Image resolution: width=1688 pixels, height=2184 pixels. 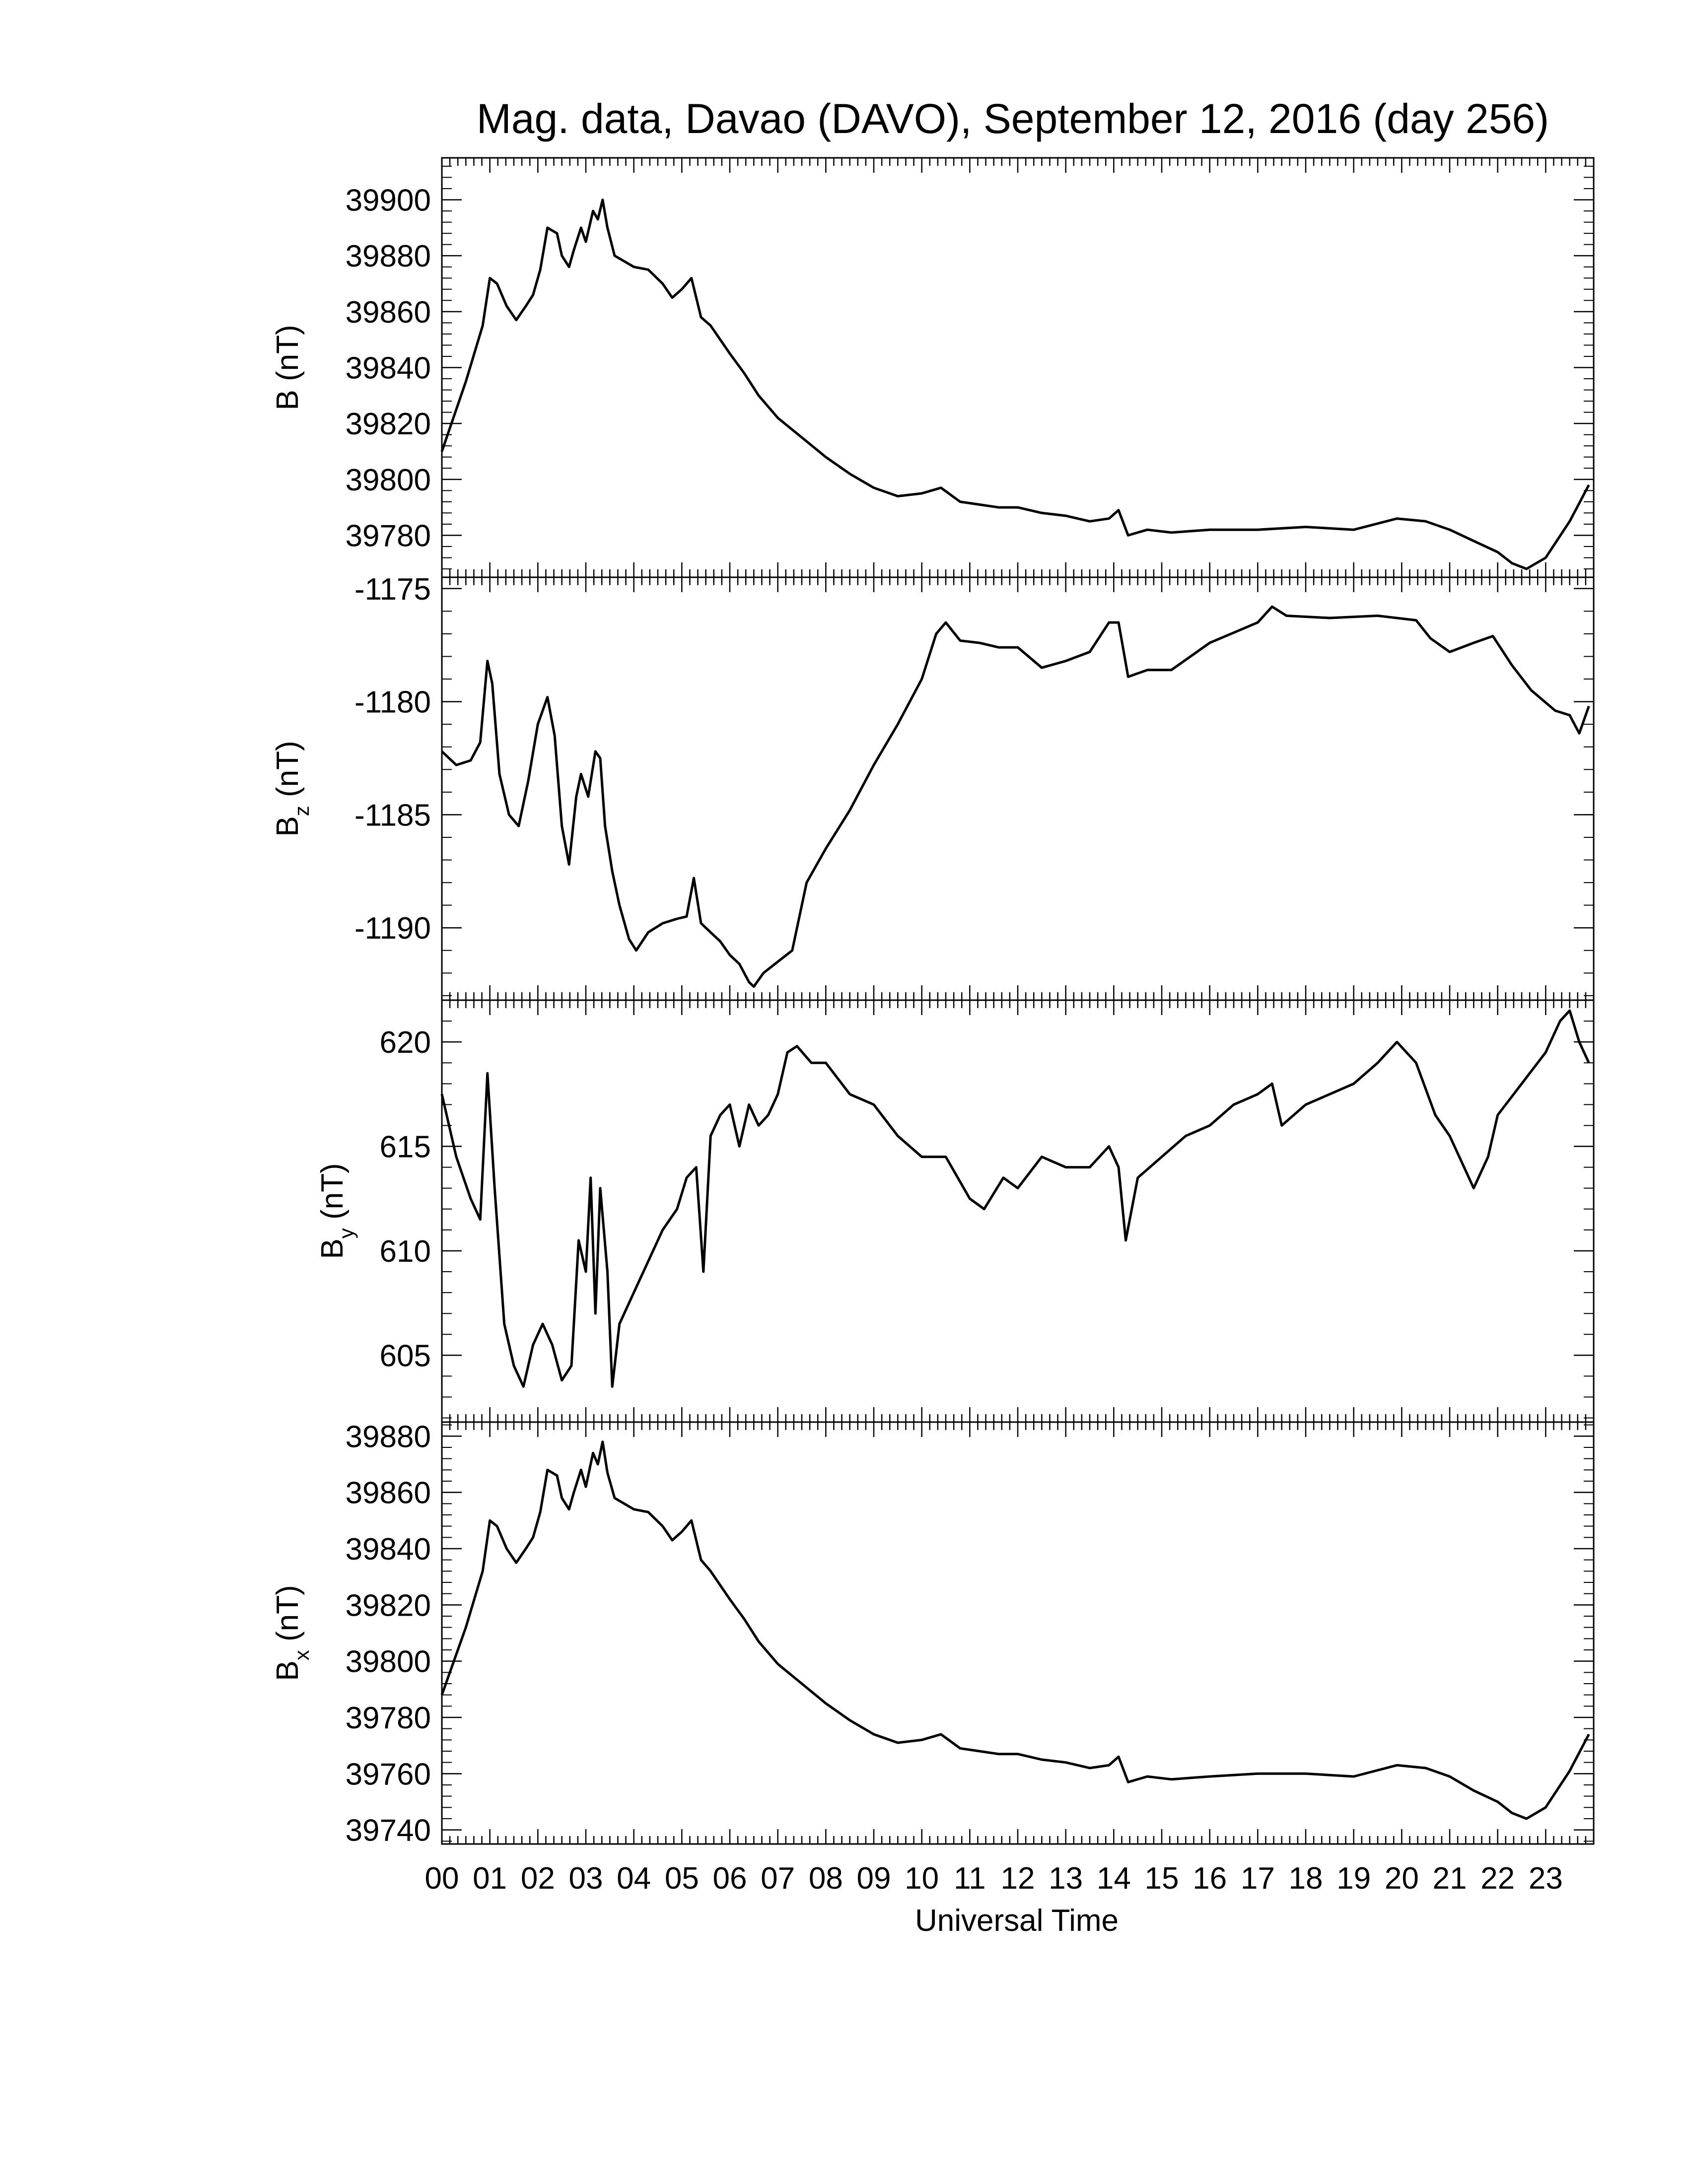 I want to click on y-axis-label: Bx (nT), so click(x=292, y=1633).